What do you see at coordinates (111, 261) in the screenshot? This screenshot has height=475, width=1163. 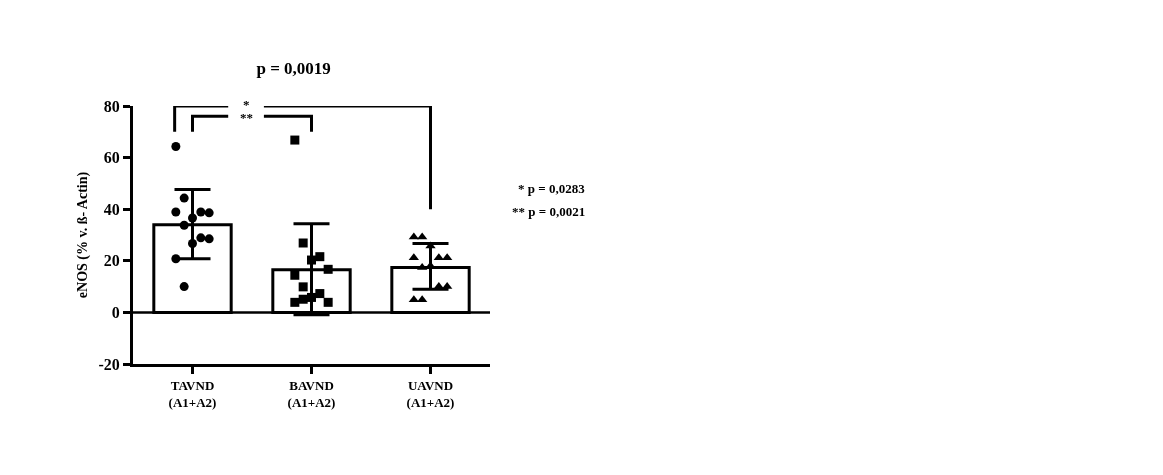 I see `y-tick-label: 20` at bounding box center [111, 261].